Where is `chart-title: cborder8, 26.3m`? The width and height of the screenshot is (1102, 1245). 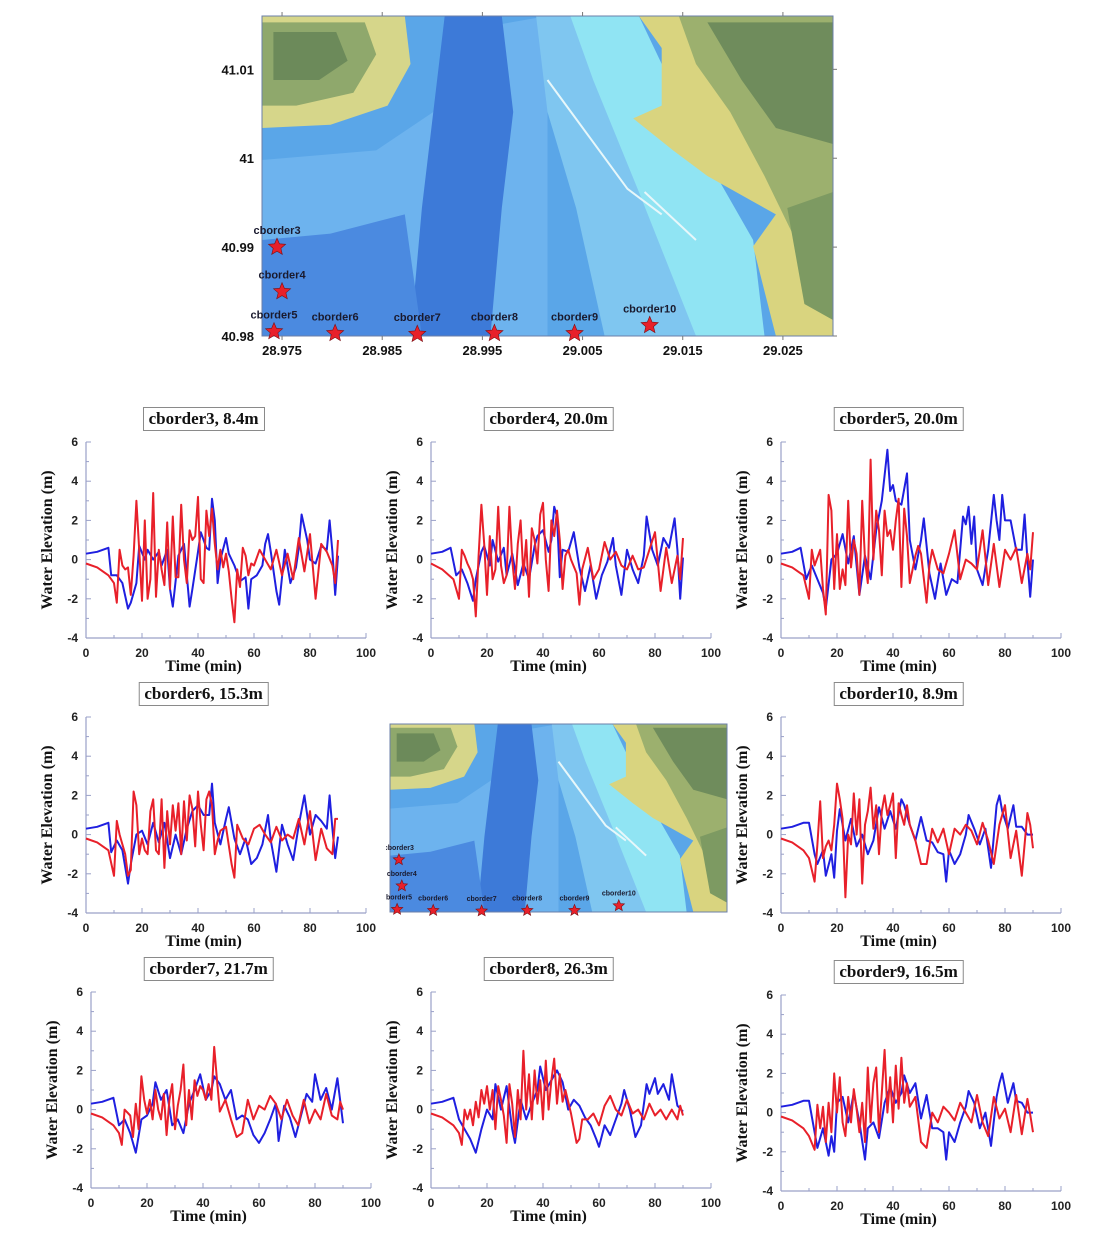 chart-title: cborder8, 26.3m is located at coordinates (548, 969).